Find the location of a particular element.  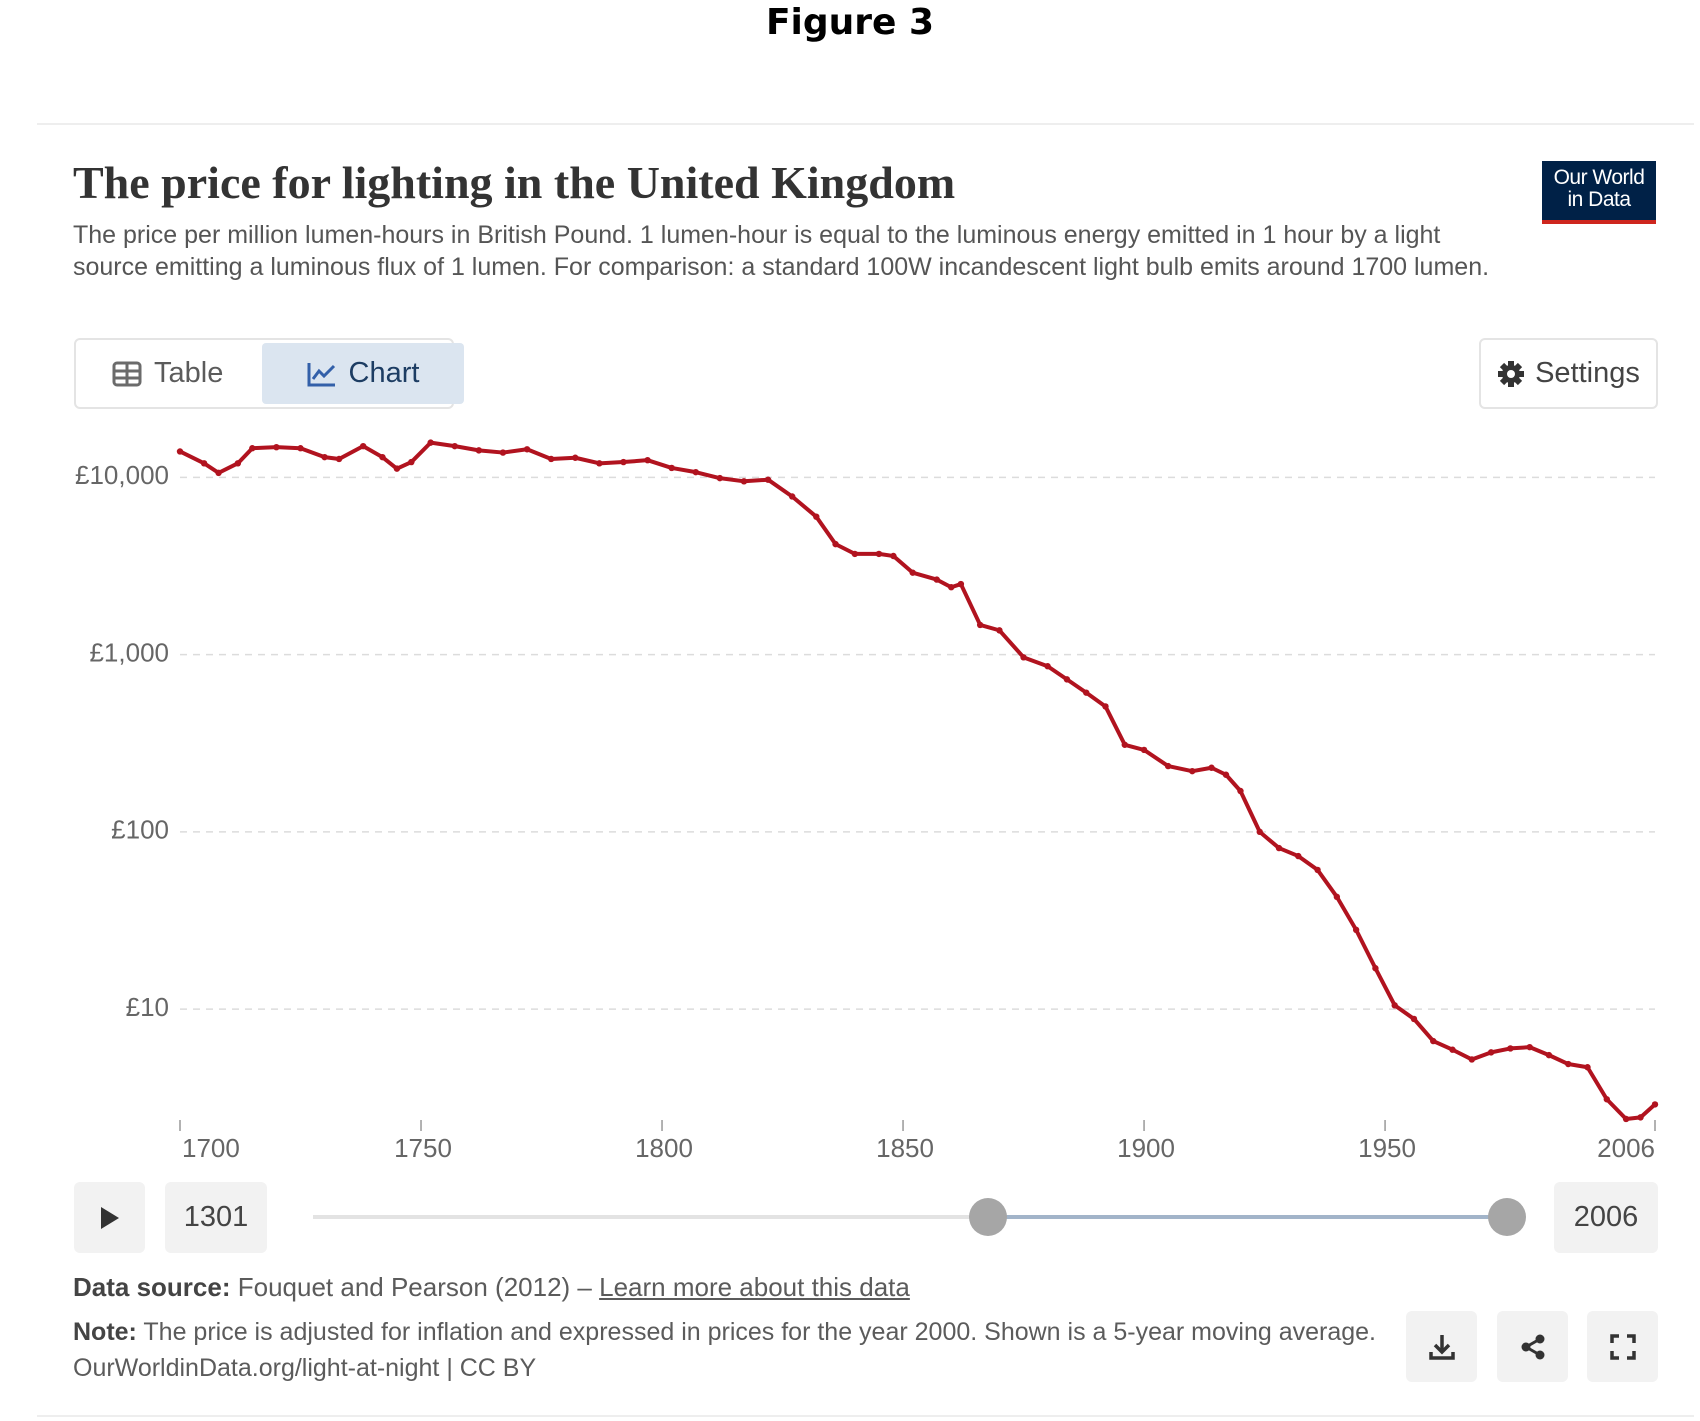

learn-more-link: Learn more about this data is located at coordinates (754, 1287).